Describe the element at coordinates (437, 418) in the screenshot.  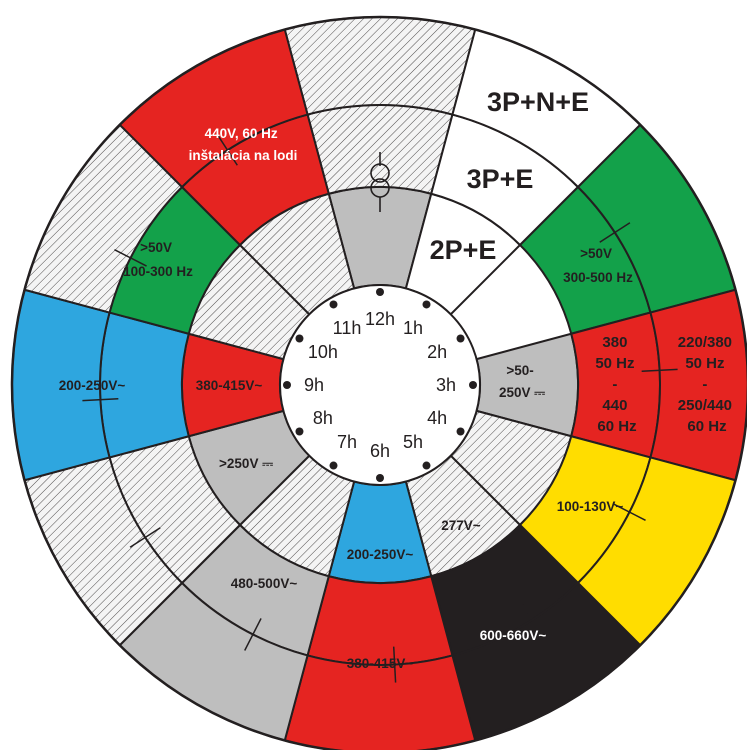
I see `hour-label: 4h` at that location.